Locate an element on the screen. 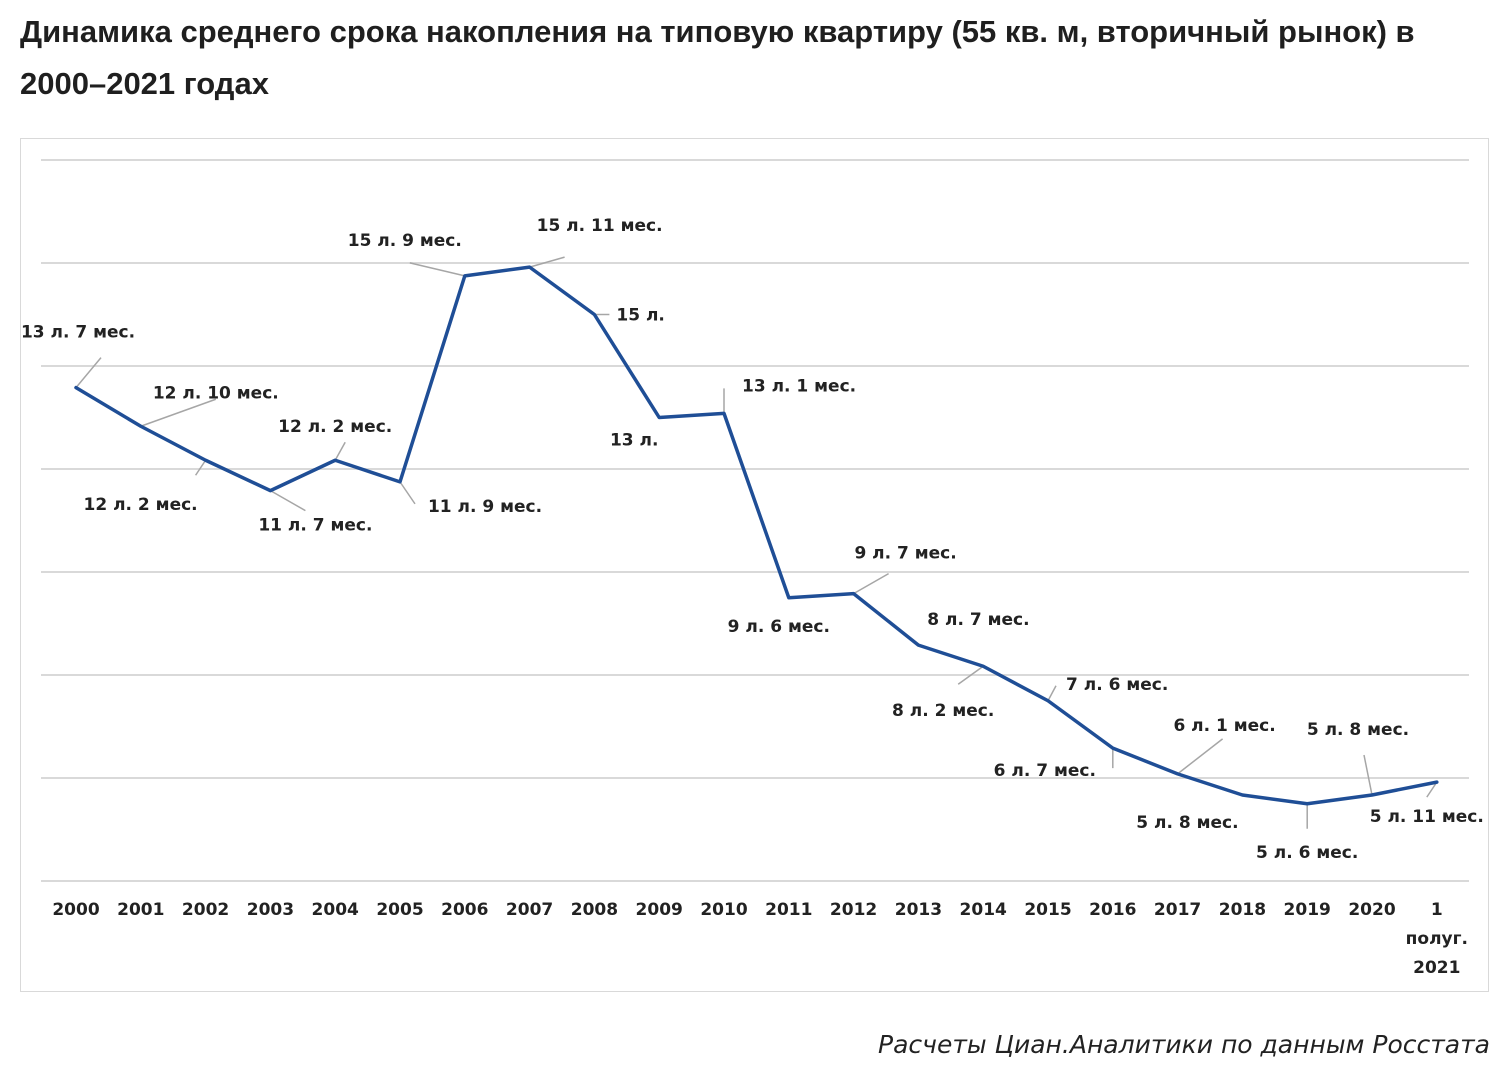  x-tick-label: 2016 is located at coordinates (1112, 910).